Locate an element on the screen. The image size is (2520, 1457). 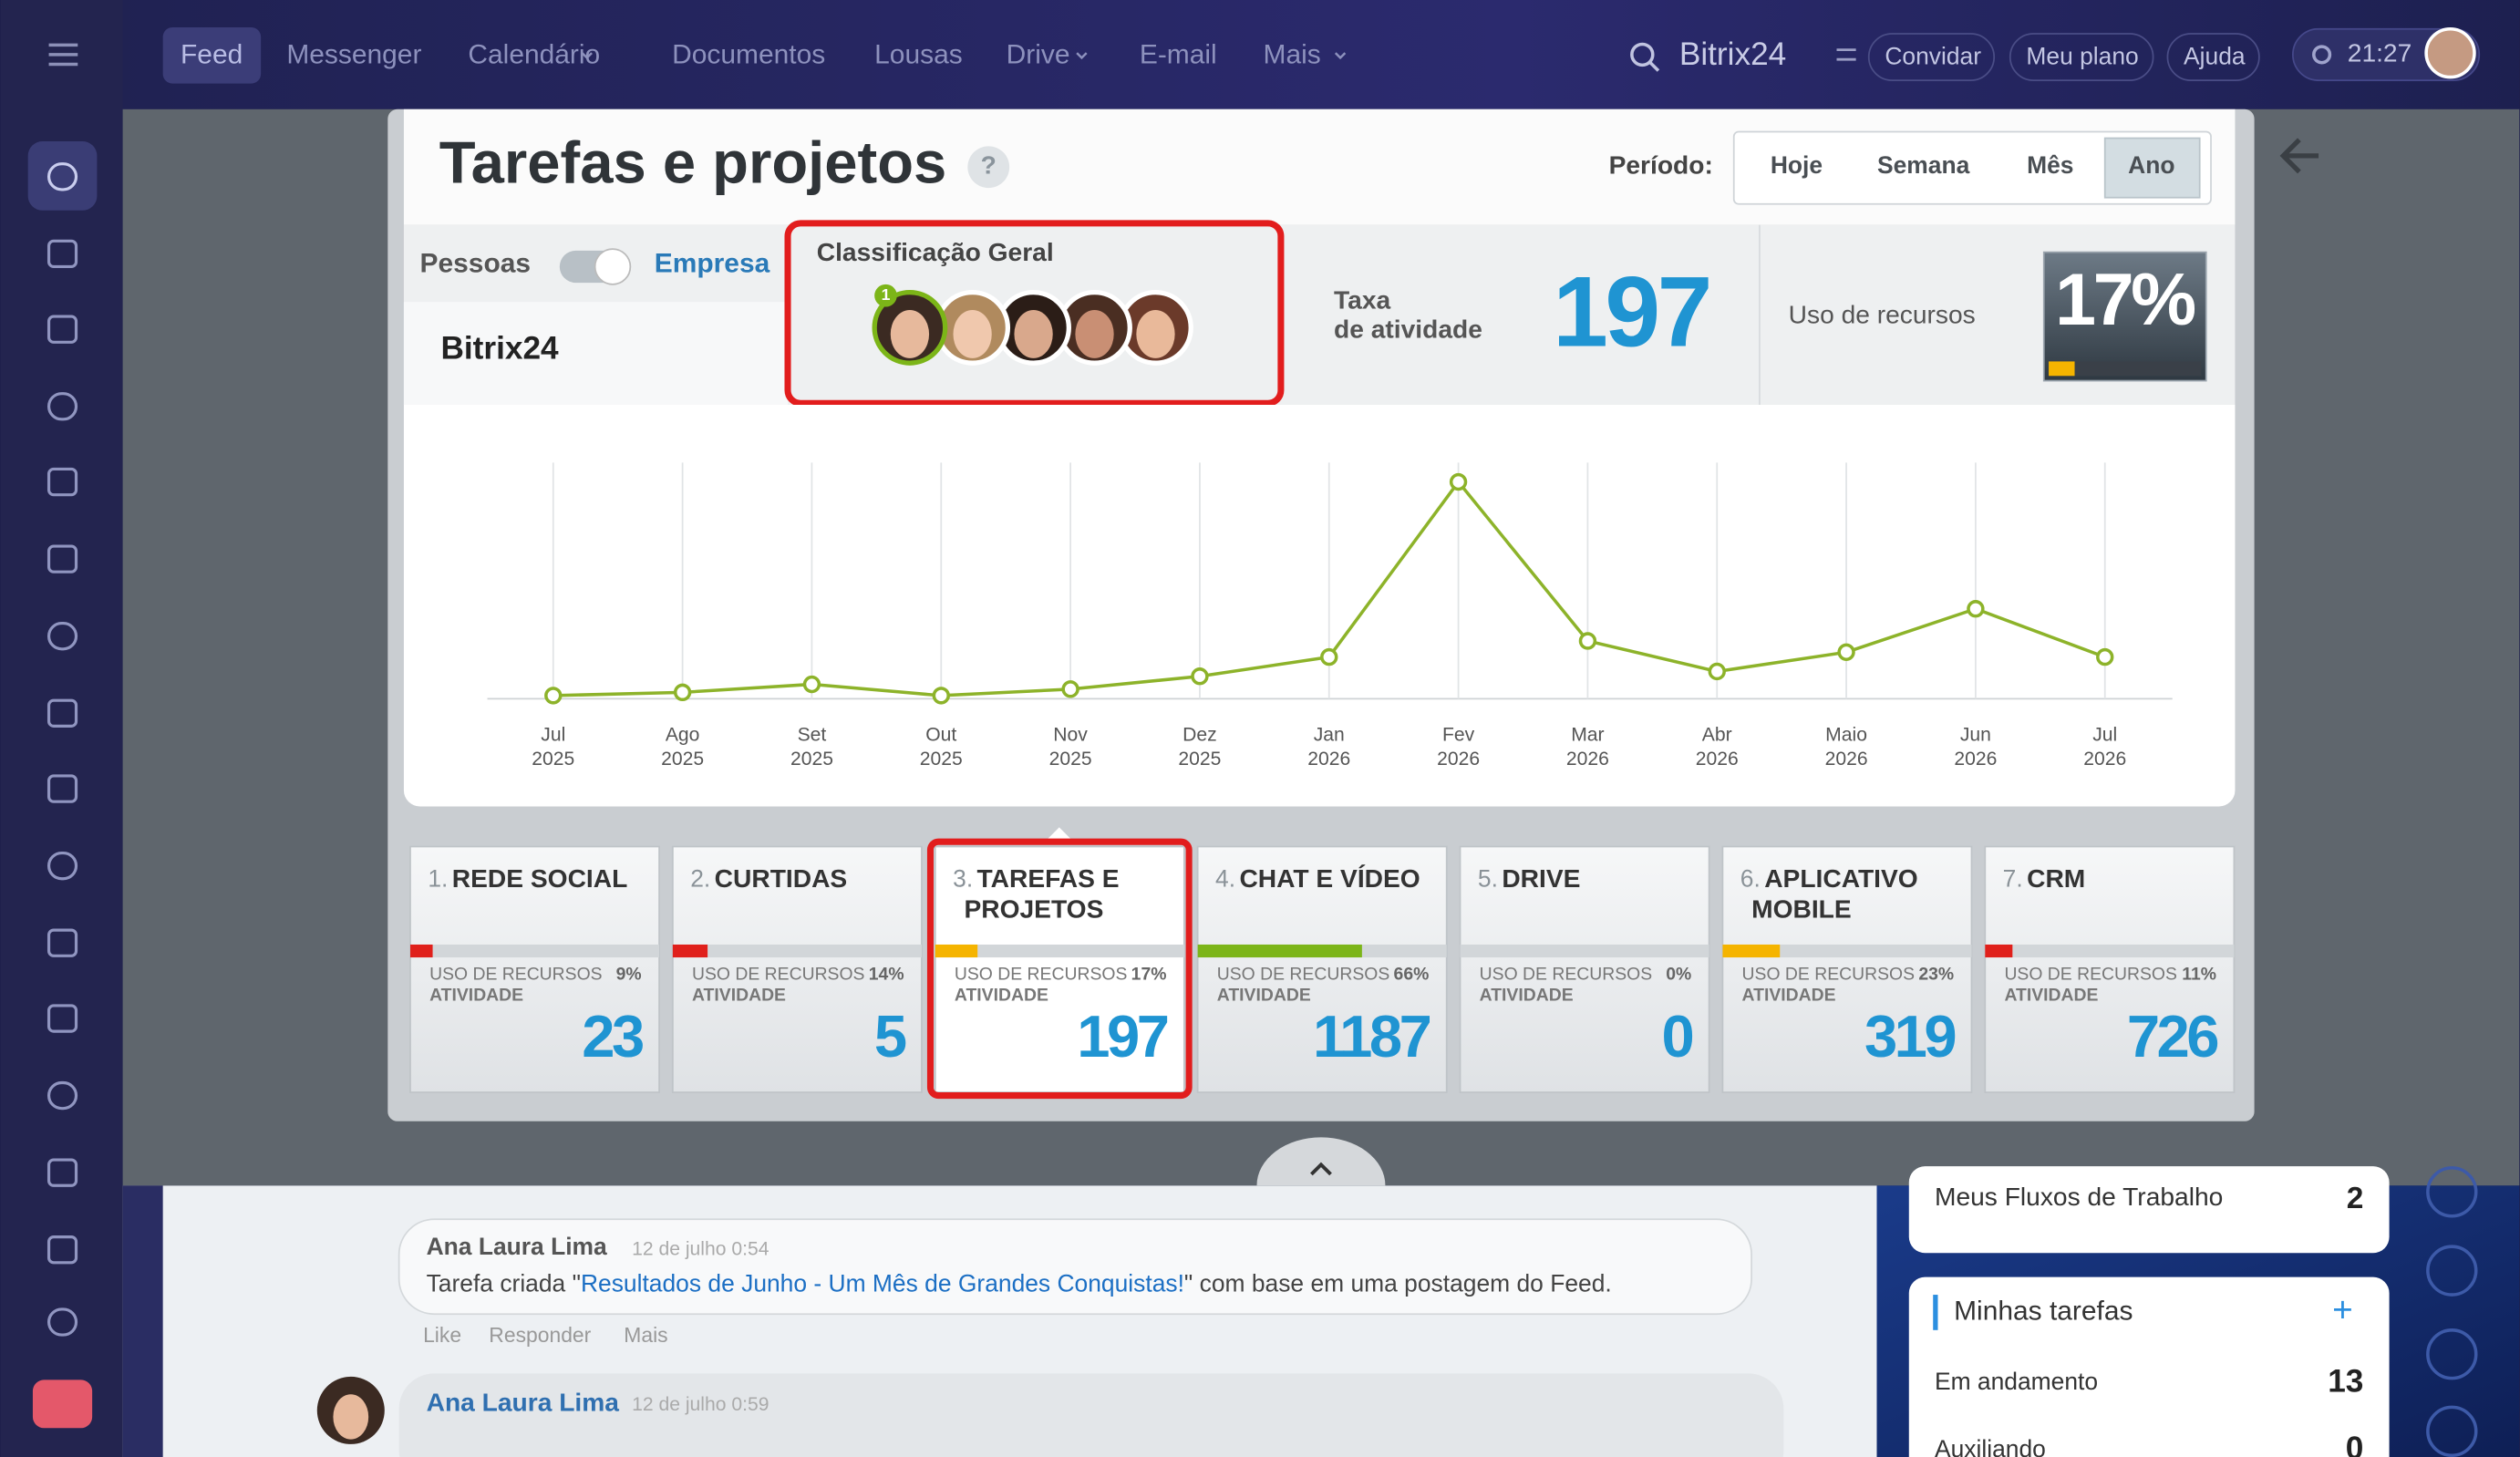
nav-button-label: Convidar is located at coordinates (1933, 55).